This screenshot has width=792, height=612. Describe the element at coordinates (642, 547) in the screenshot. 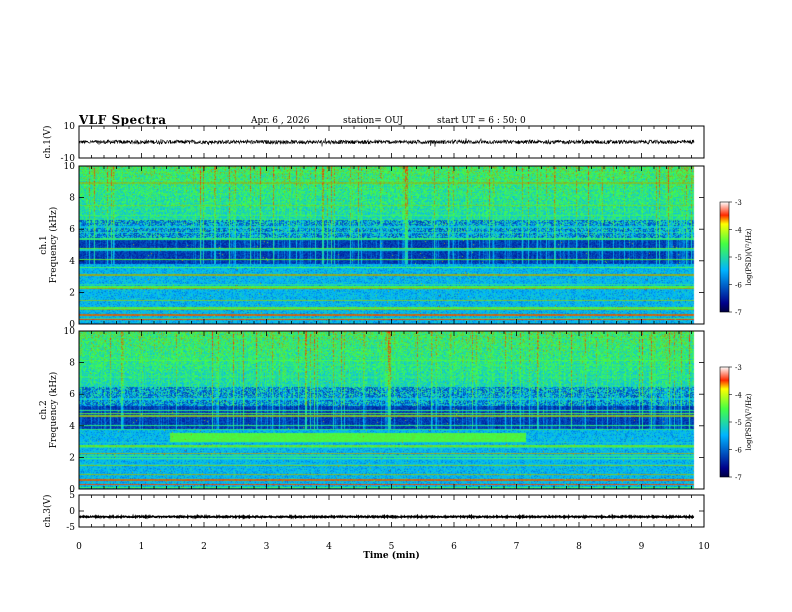

I see `x-tick-label: 9` at that location.